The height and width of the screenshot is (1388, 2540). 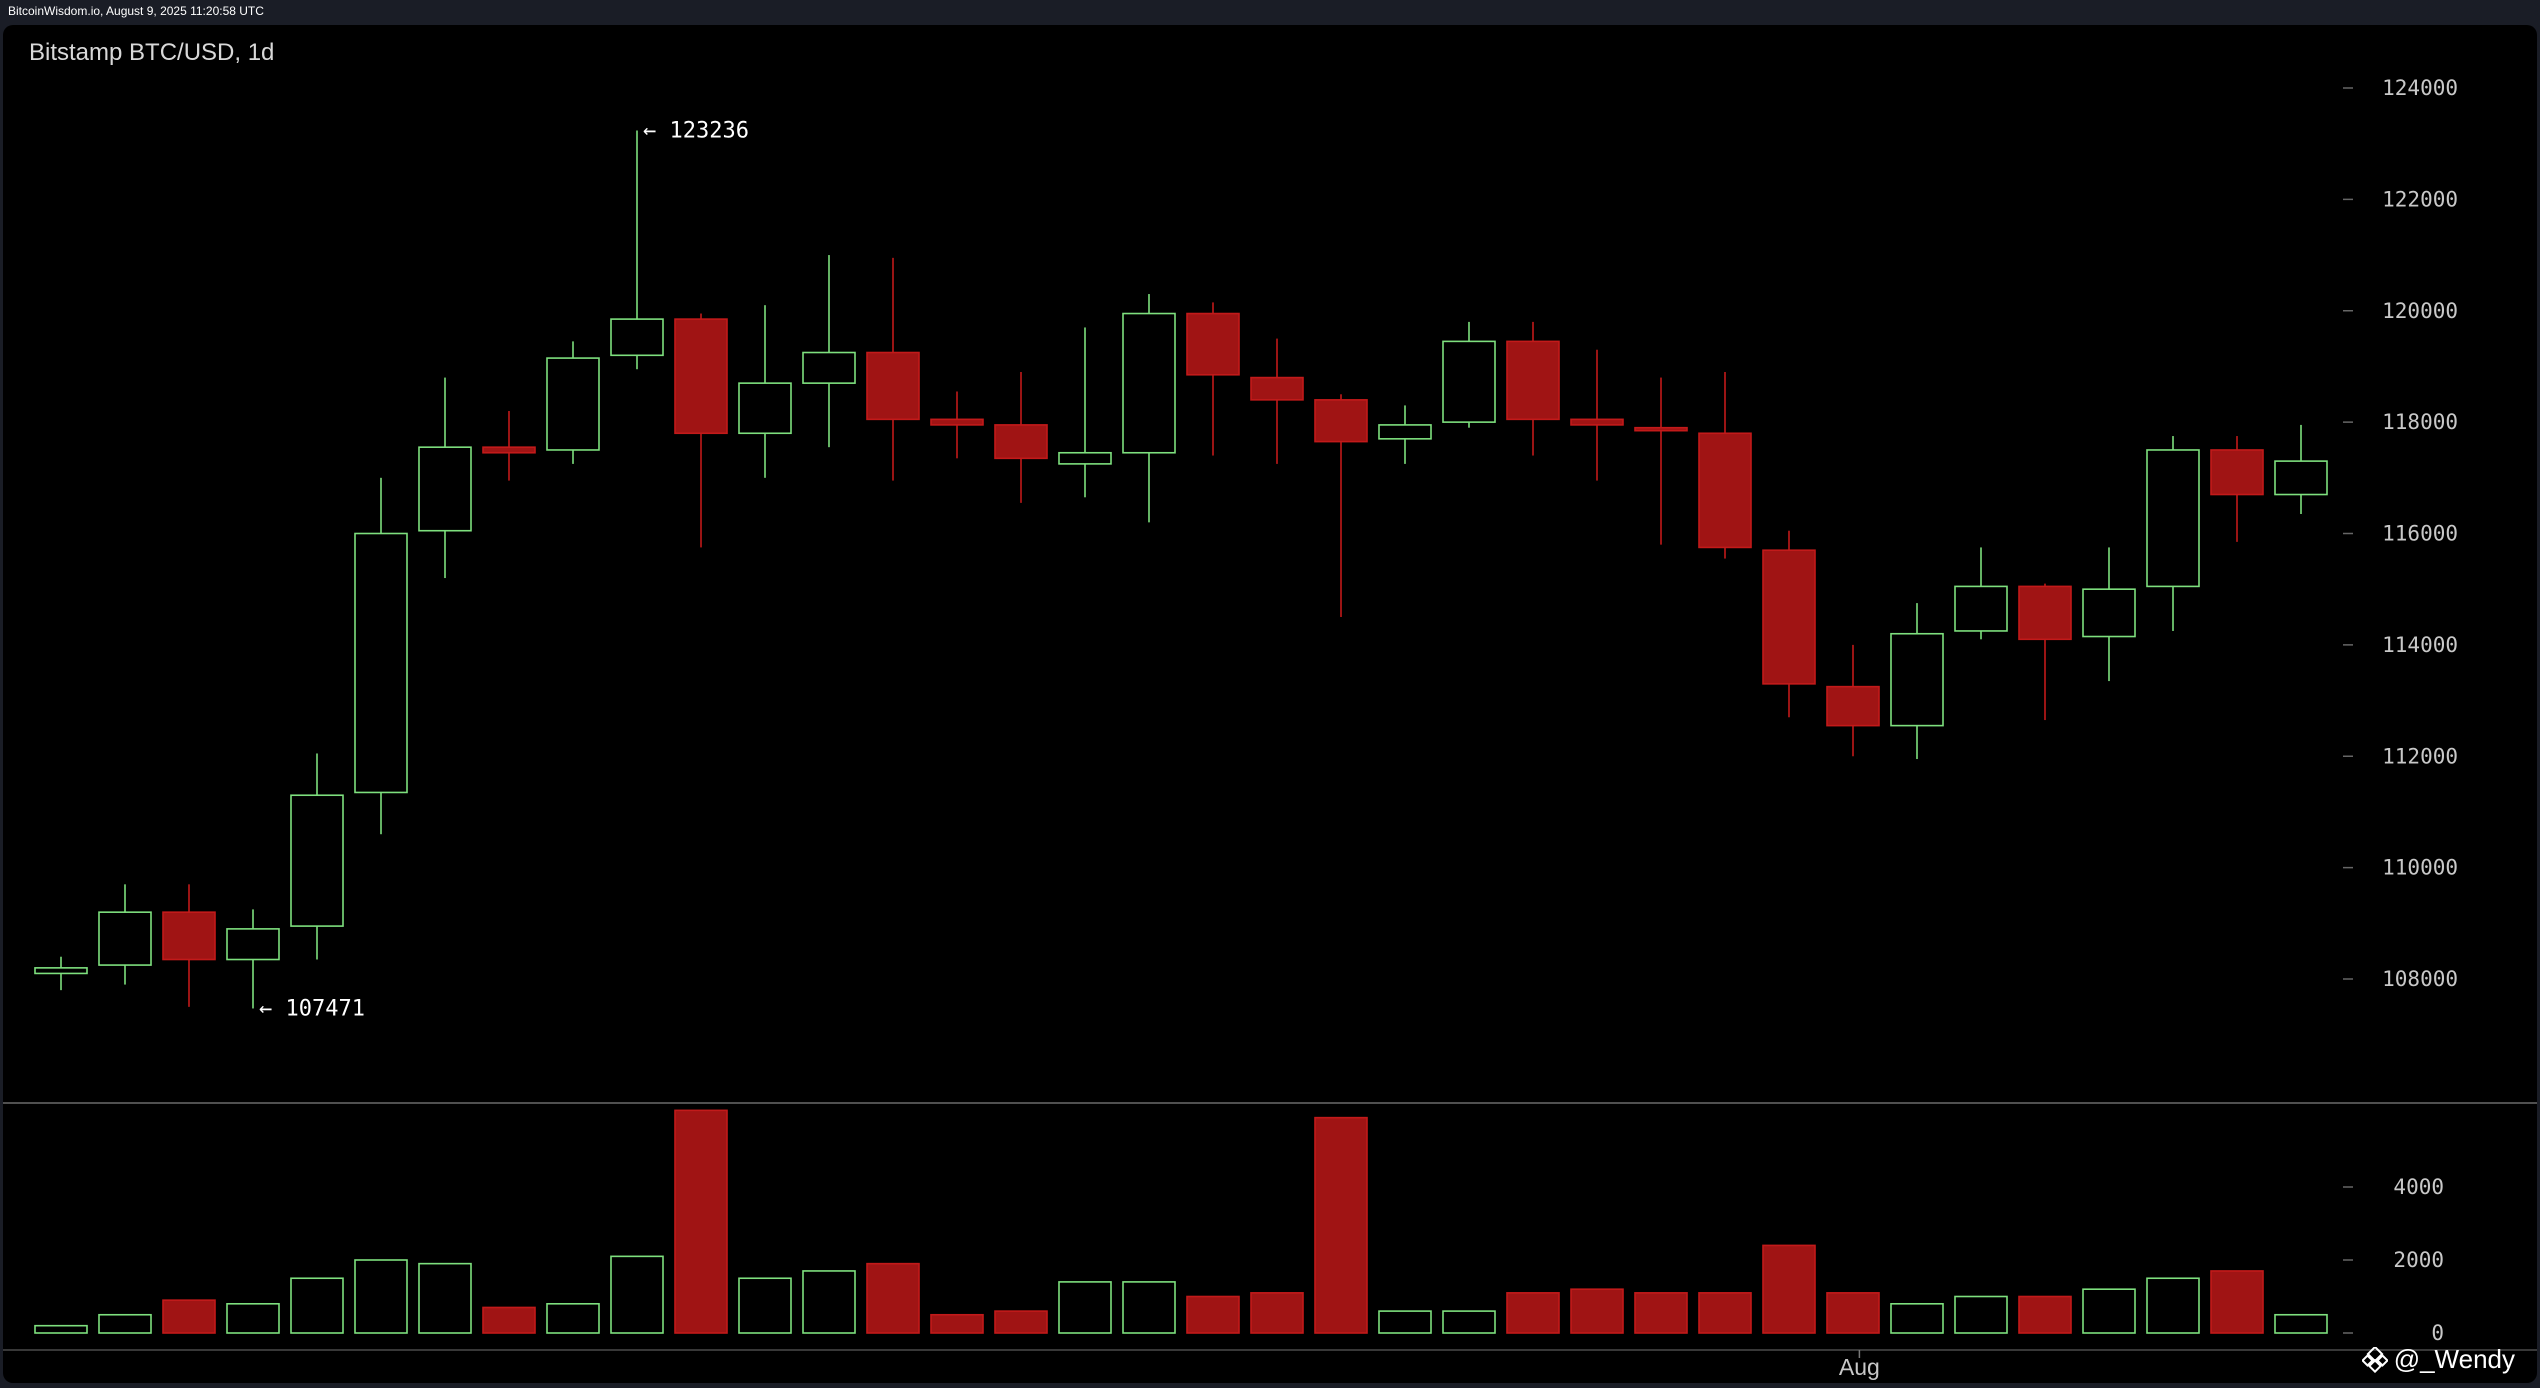 I want to click on watermark: @_Wendy, so click(x=2438, y=1359).